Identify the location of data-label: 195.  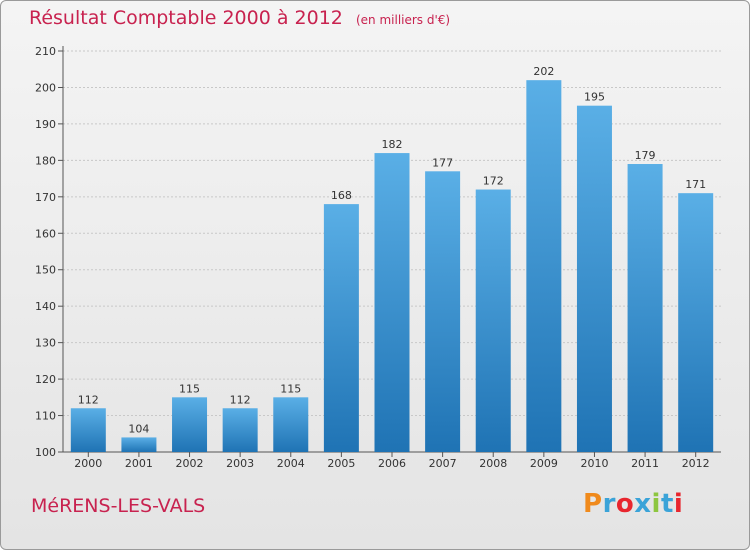
(594, 97).